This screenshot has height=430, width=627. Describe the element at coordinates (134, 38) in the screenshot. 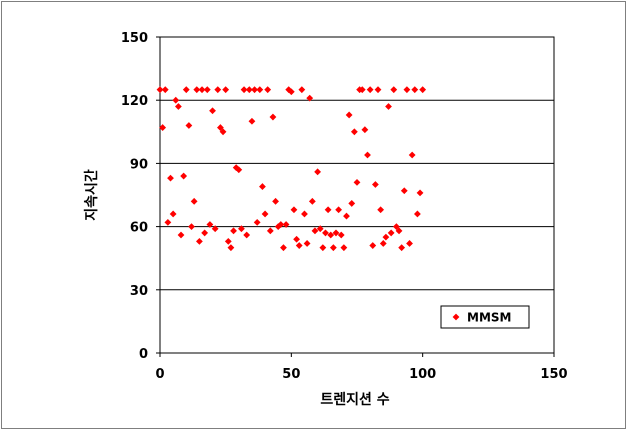

I see `y-tick-label-150: 150` at that location.